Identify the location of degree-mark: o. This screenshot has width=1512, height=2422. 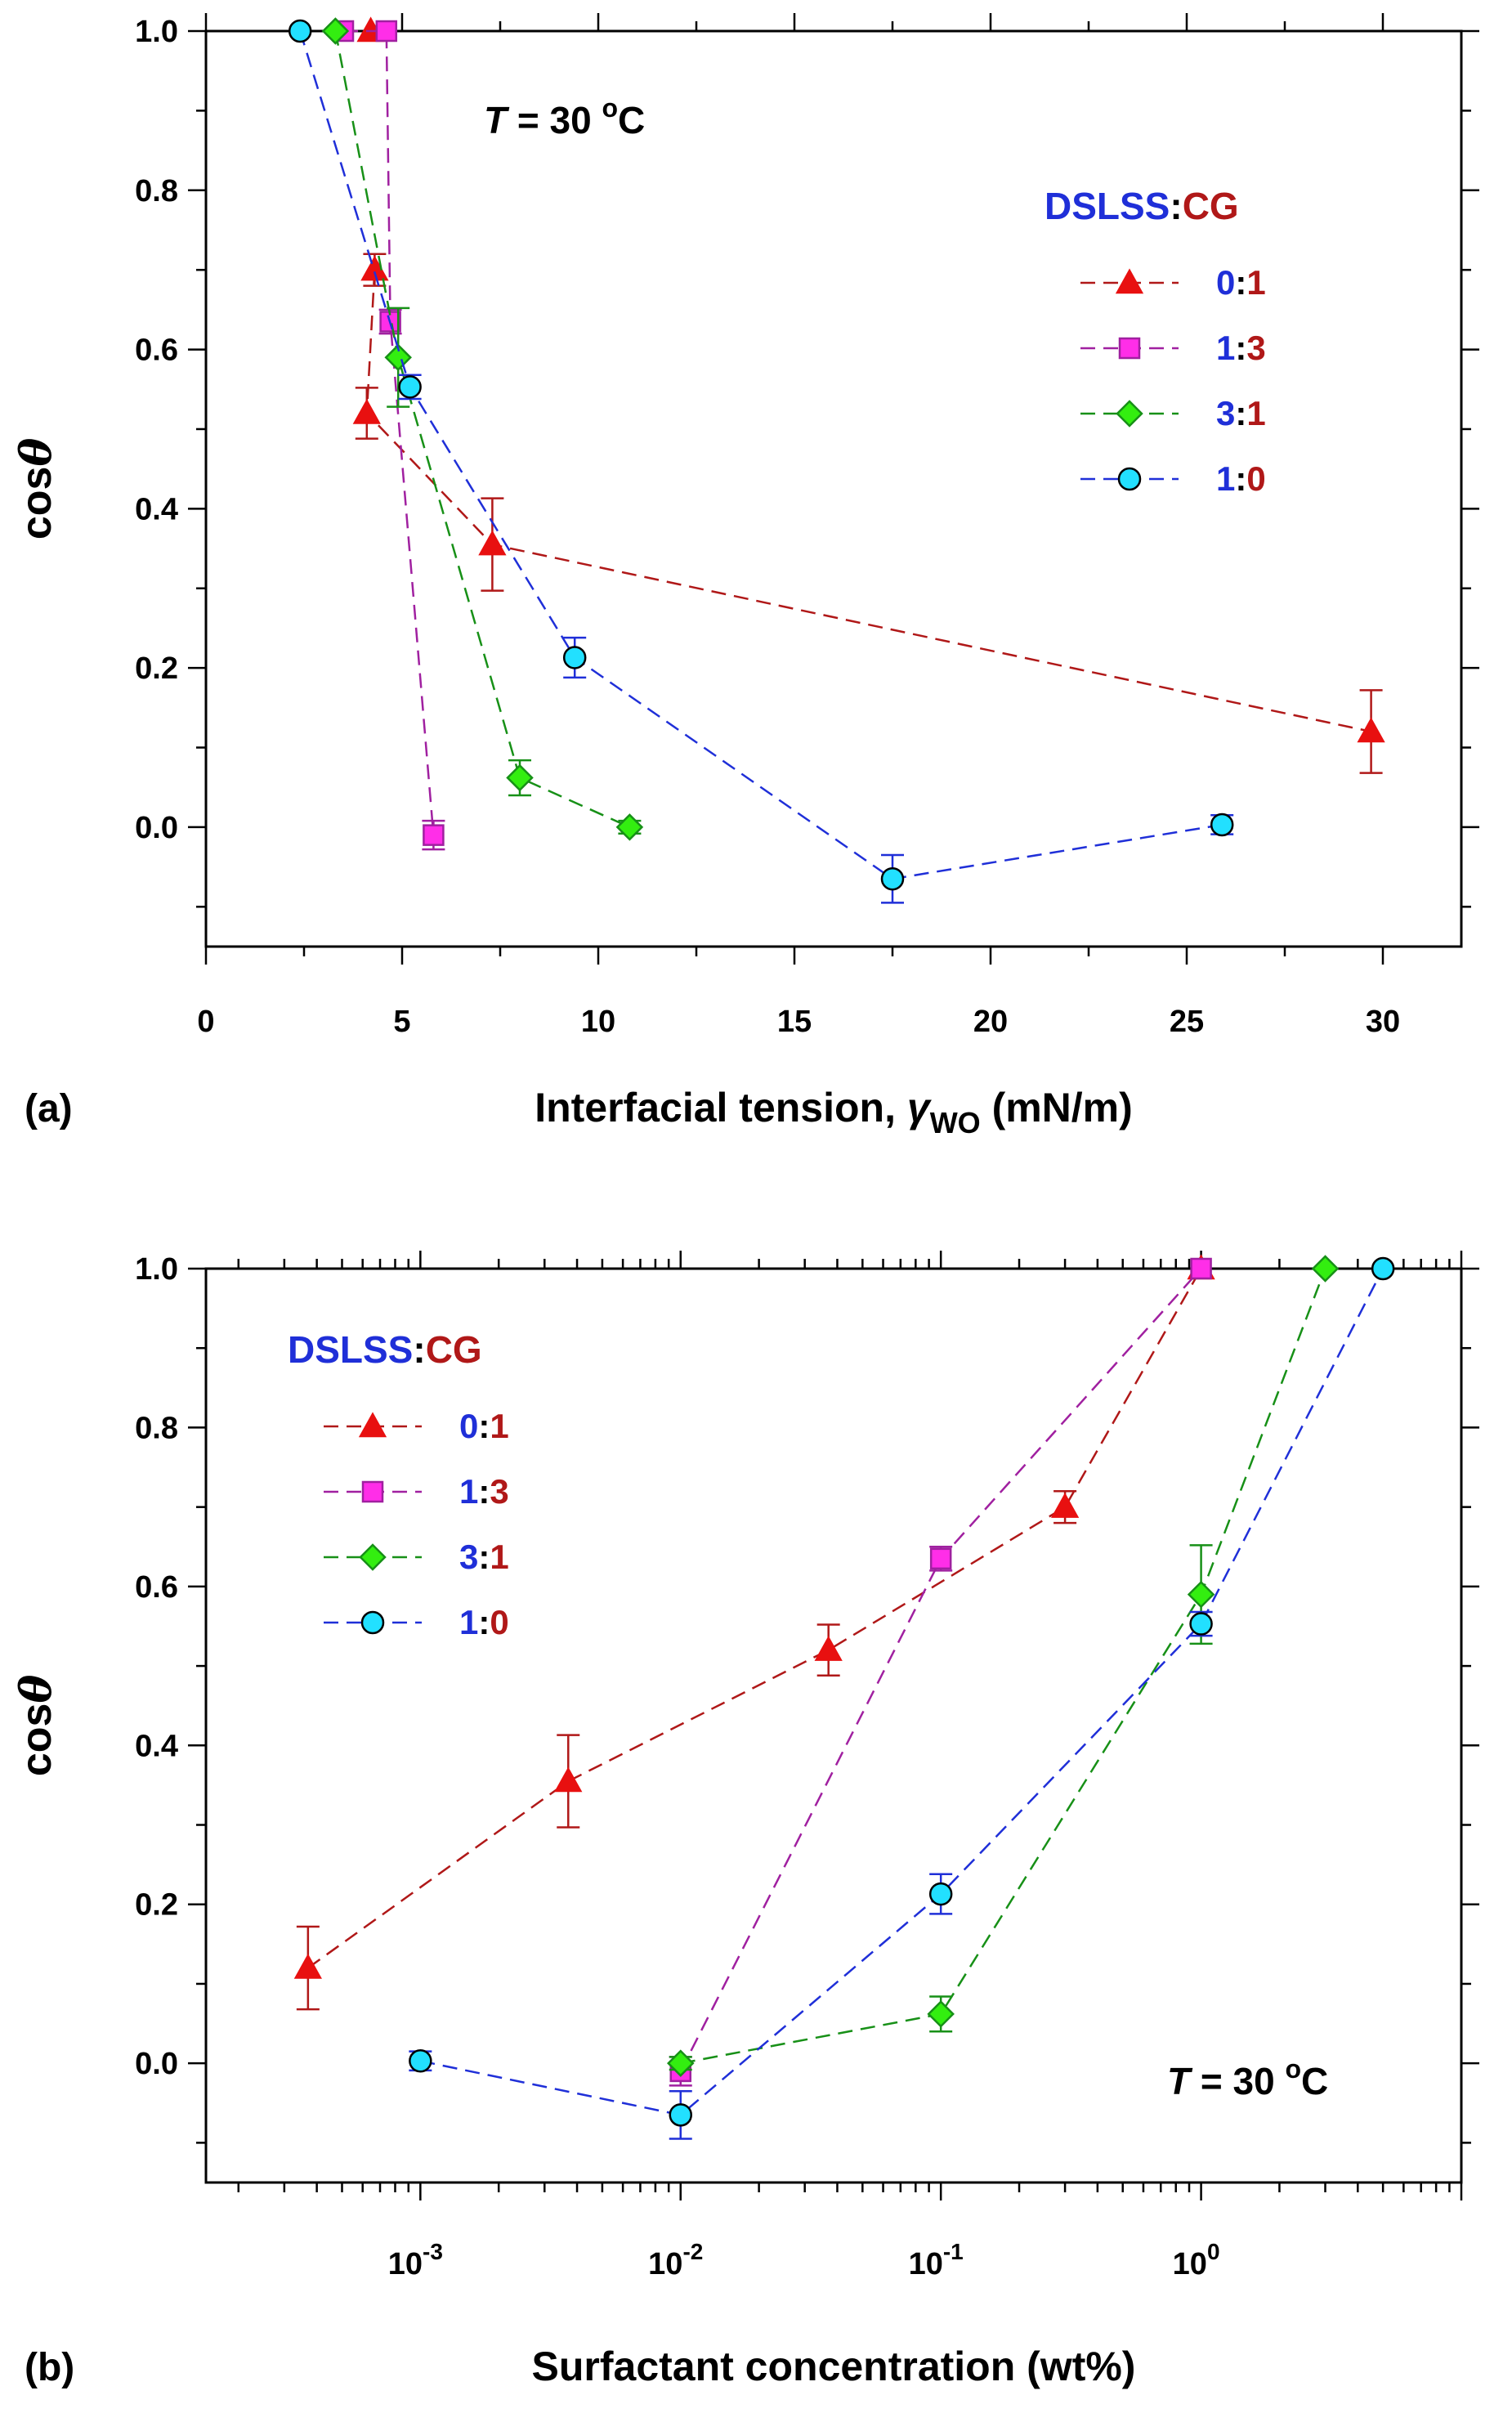
(610, 108).